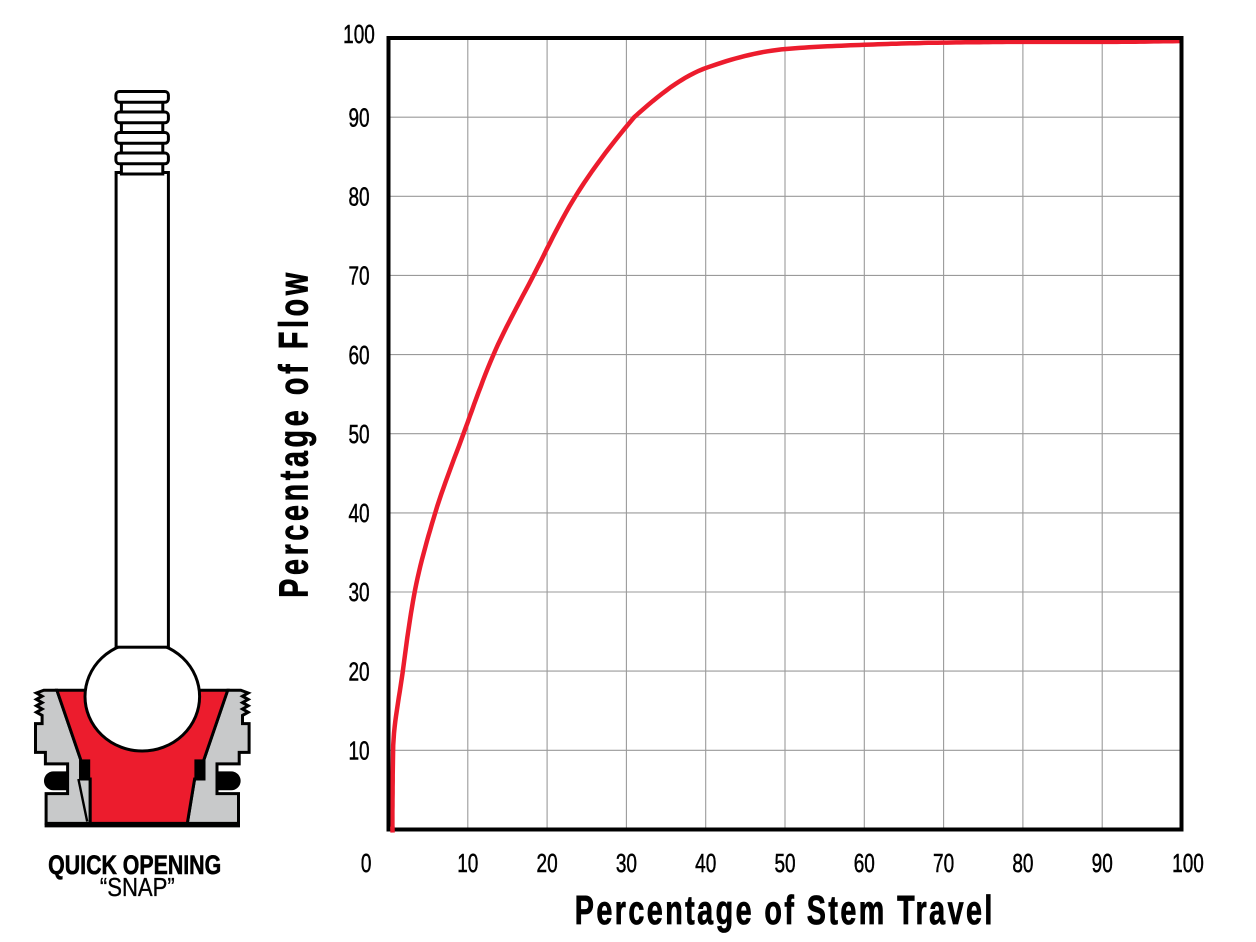 The image size is (1256, 942). Describe the element at coordinates (785, 910) in the screenshot. I see `svg-text: Percentage of Stem Travel` at that location.